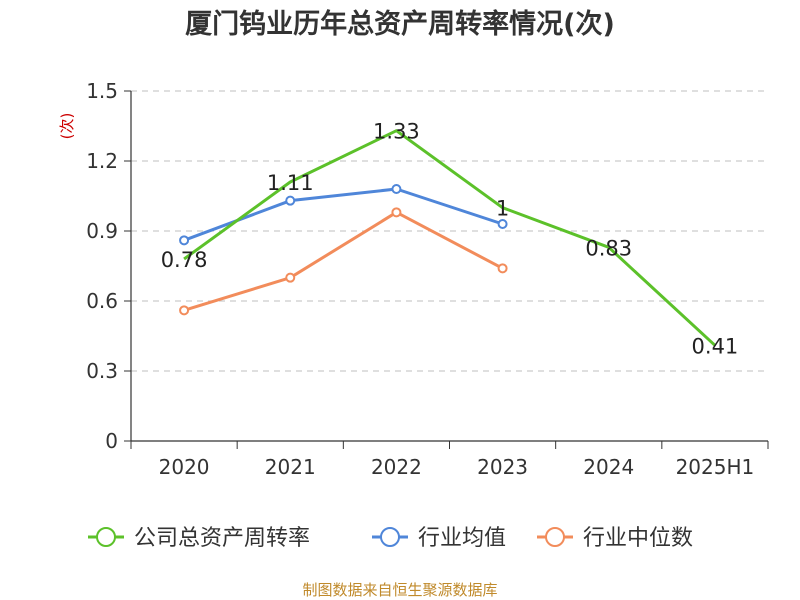 The height and width of the screenshot is (600, 800). What do you see at coordinates (396, 132) in the screenshot?
I see `data-label: 1.33` at bounding box center [396, 132].